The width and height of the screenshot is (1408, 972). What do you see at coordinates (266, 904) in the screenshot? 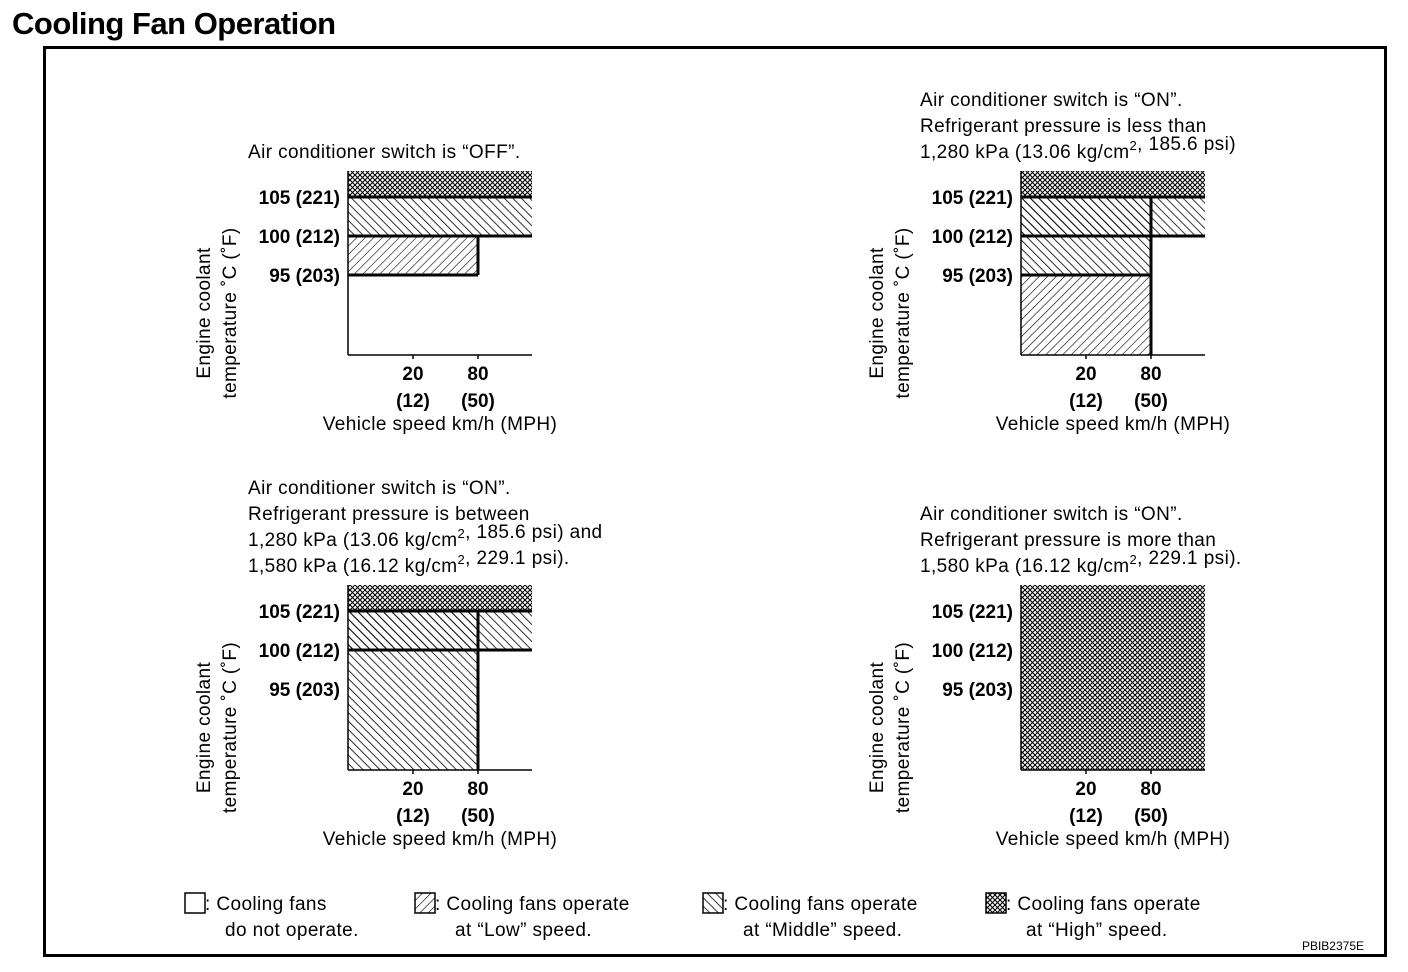
I see `legend-text-line1: : Cooling fans` at bounding box center [266, 904].